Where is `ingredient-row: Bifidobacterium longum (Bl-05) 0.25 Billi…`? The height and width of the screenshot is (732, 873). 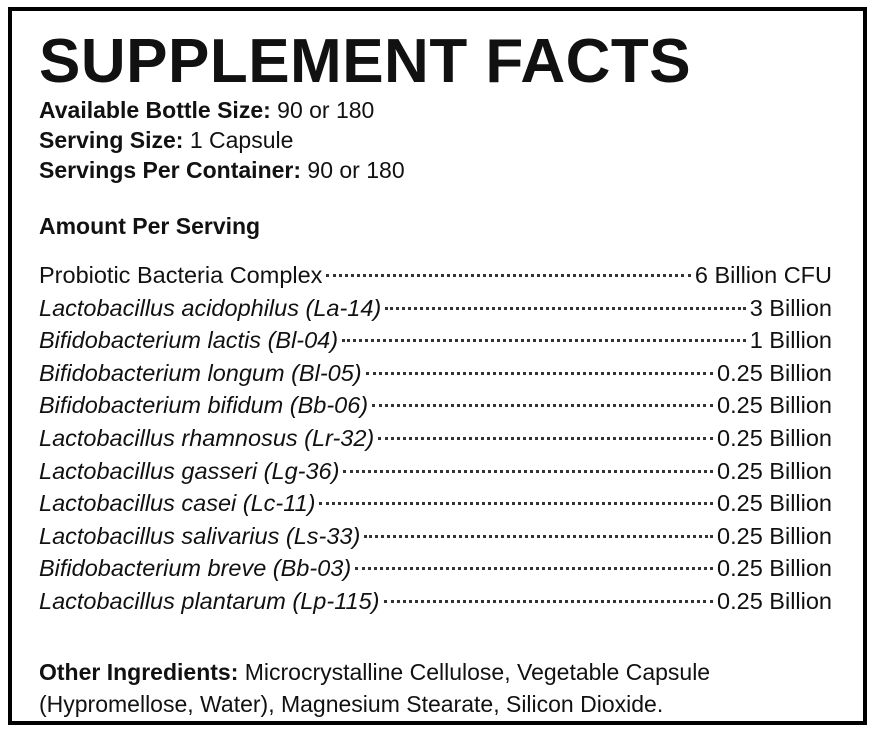
ingredient-row: Bifidobacterium longum (Bl-05) 0.25 Billi… is located at coordinates (435, 373).